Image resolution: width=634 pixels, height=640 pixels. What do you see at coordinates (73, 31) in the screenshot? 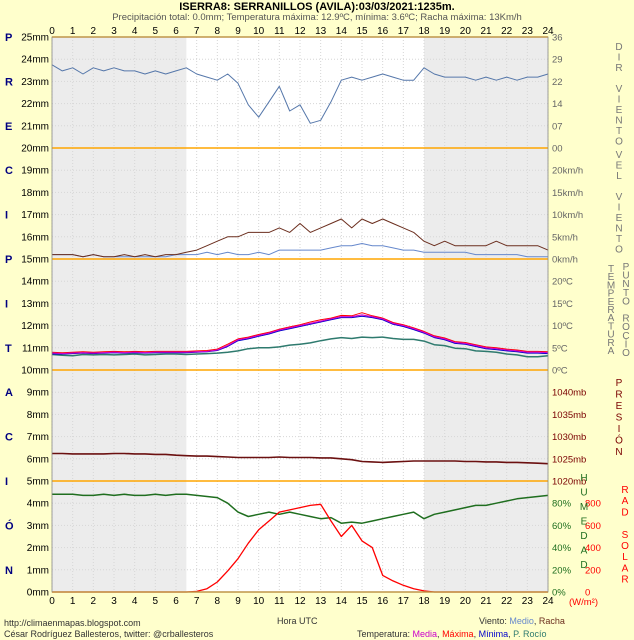
I see `hour-label-top: 1` at bounding box center [73, 31].